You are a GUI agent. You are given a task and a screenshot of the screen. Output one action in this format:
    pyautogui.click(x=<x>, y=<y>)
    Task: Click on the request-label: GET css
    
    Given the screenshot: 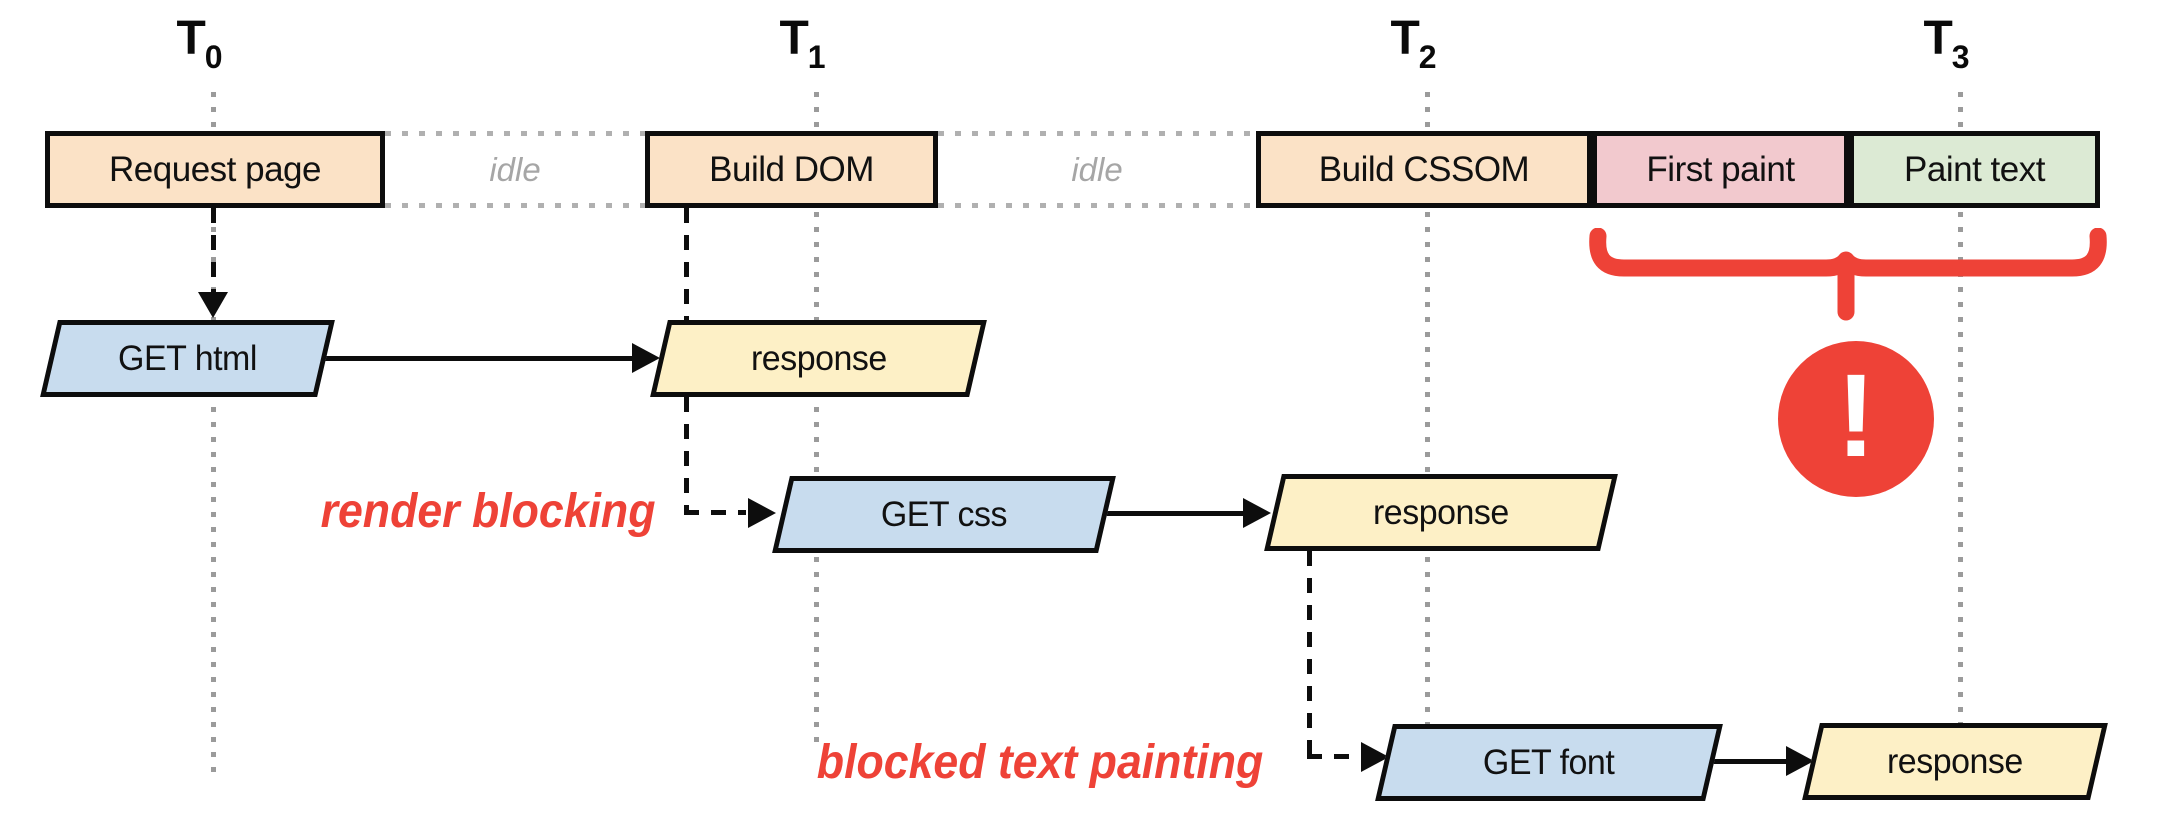 What is the action you would take?
    pyautogui.click(x=944, y=514)
    